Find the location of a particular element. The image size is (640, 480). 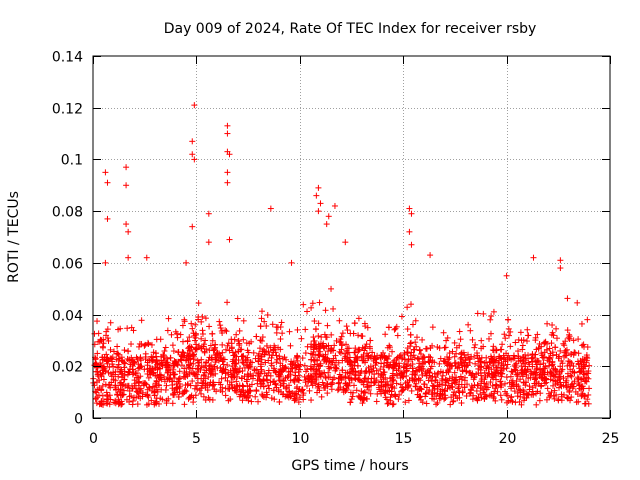

x-axis-label: GPS time / hours is located at coordinates (349, 466).